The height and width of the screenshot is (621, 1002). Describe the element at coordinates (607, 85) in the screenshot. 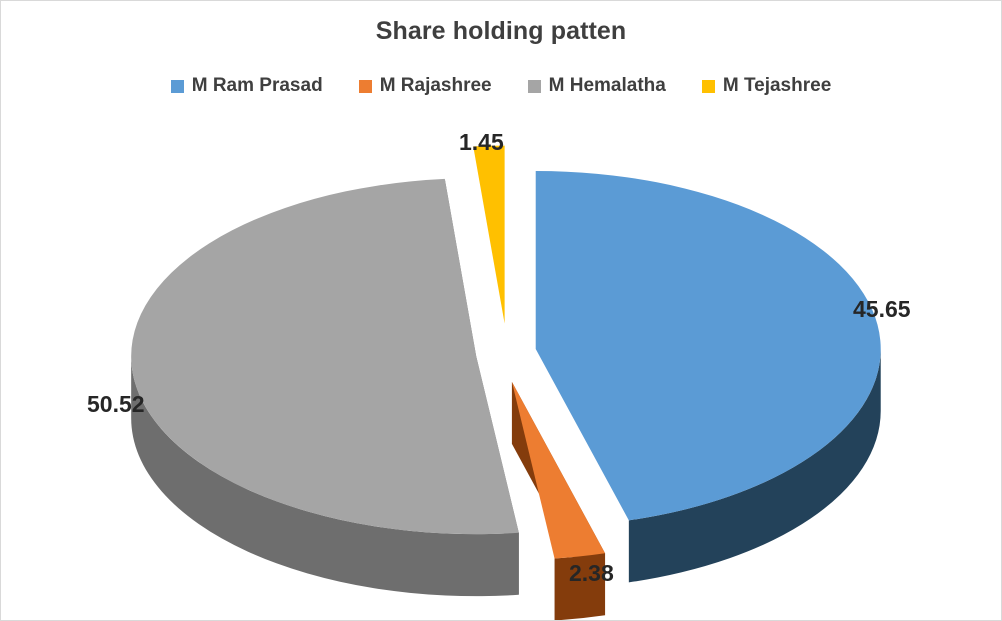

I see `legend-label-hemalatha: M Hemalatha` at that location.